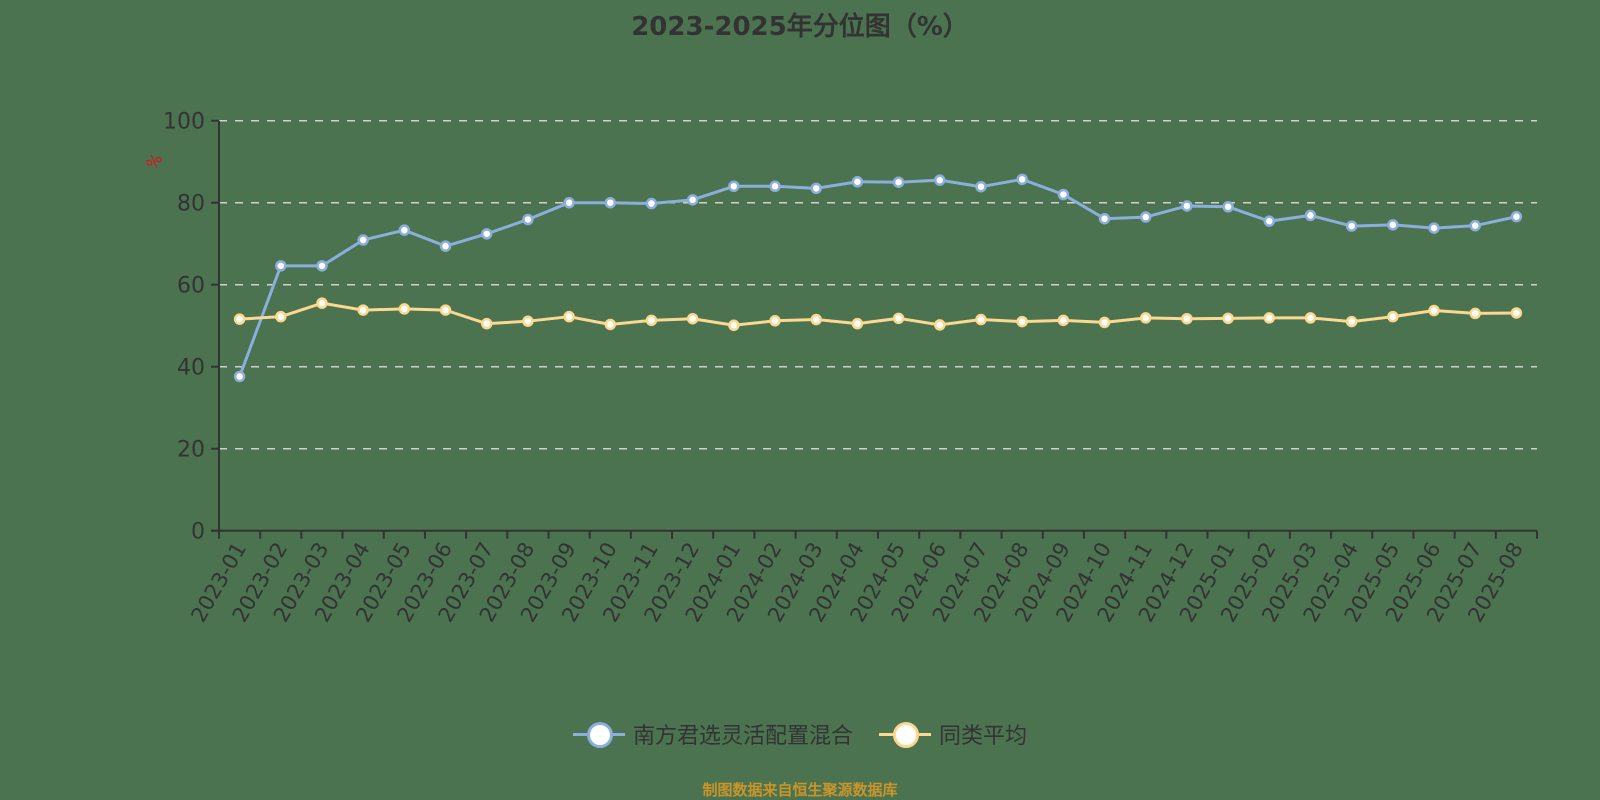  Describe the element at coordinates (983, 736) in the screenshot. I see `legend-label: 同类平均` at that location.